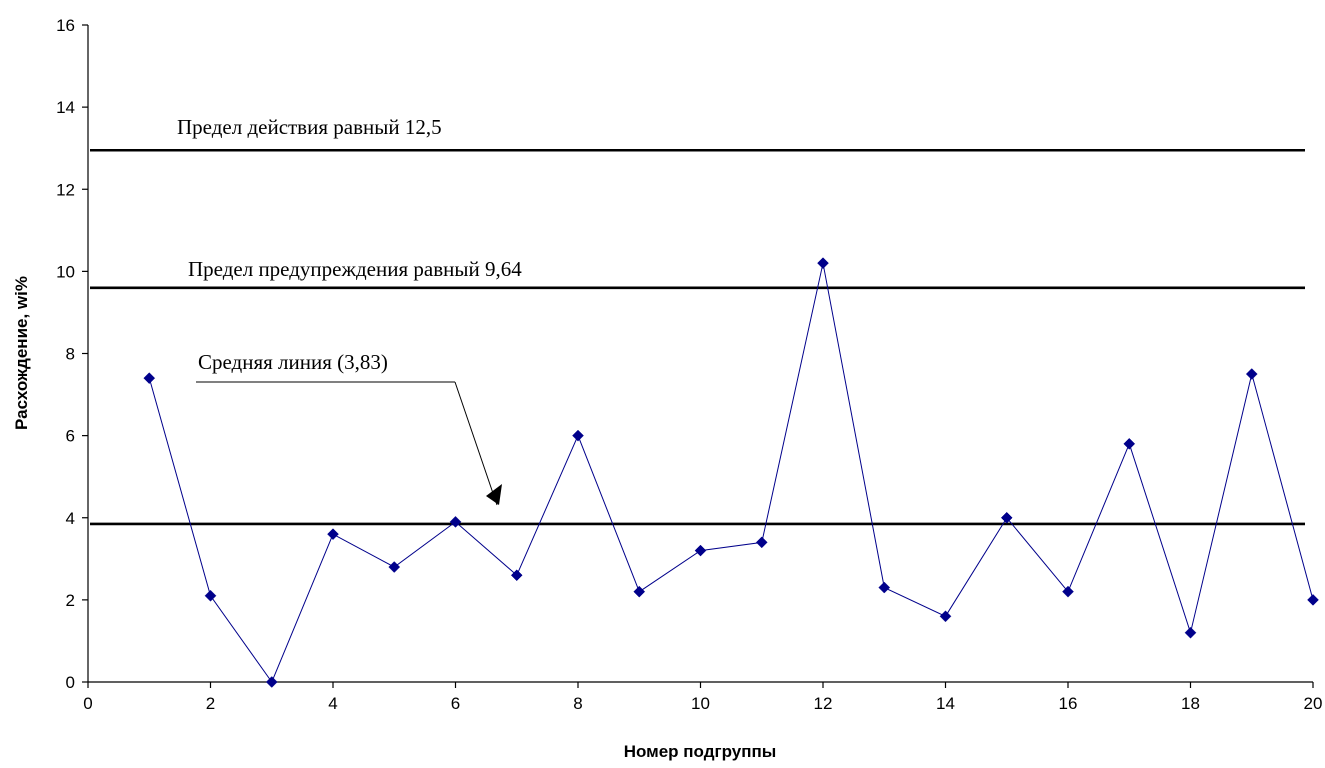 This screenshot has width=1325, height=768. I want to click on reference-line-label: Предел действия равный 12,5, so click(309, 127).